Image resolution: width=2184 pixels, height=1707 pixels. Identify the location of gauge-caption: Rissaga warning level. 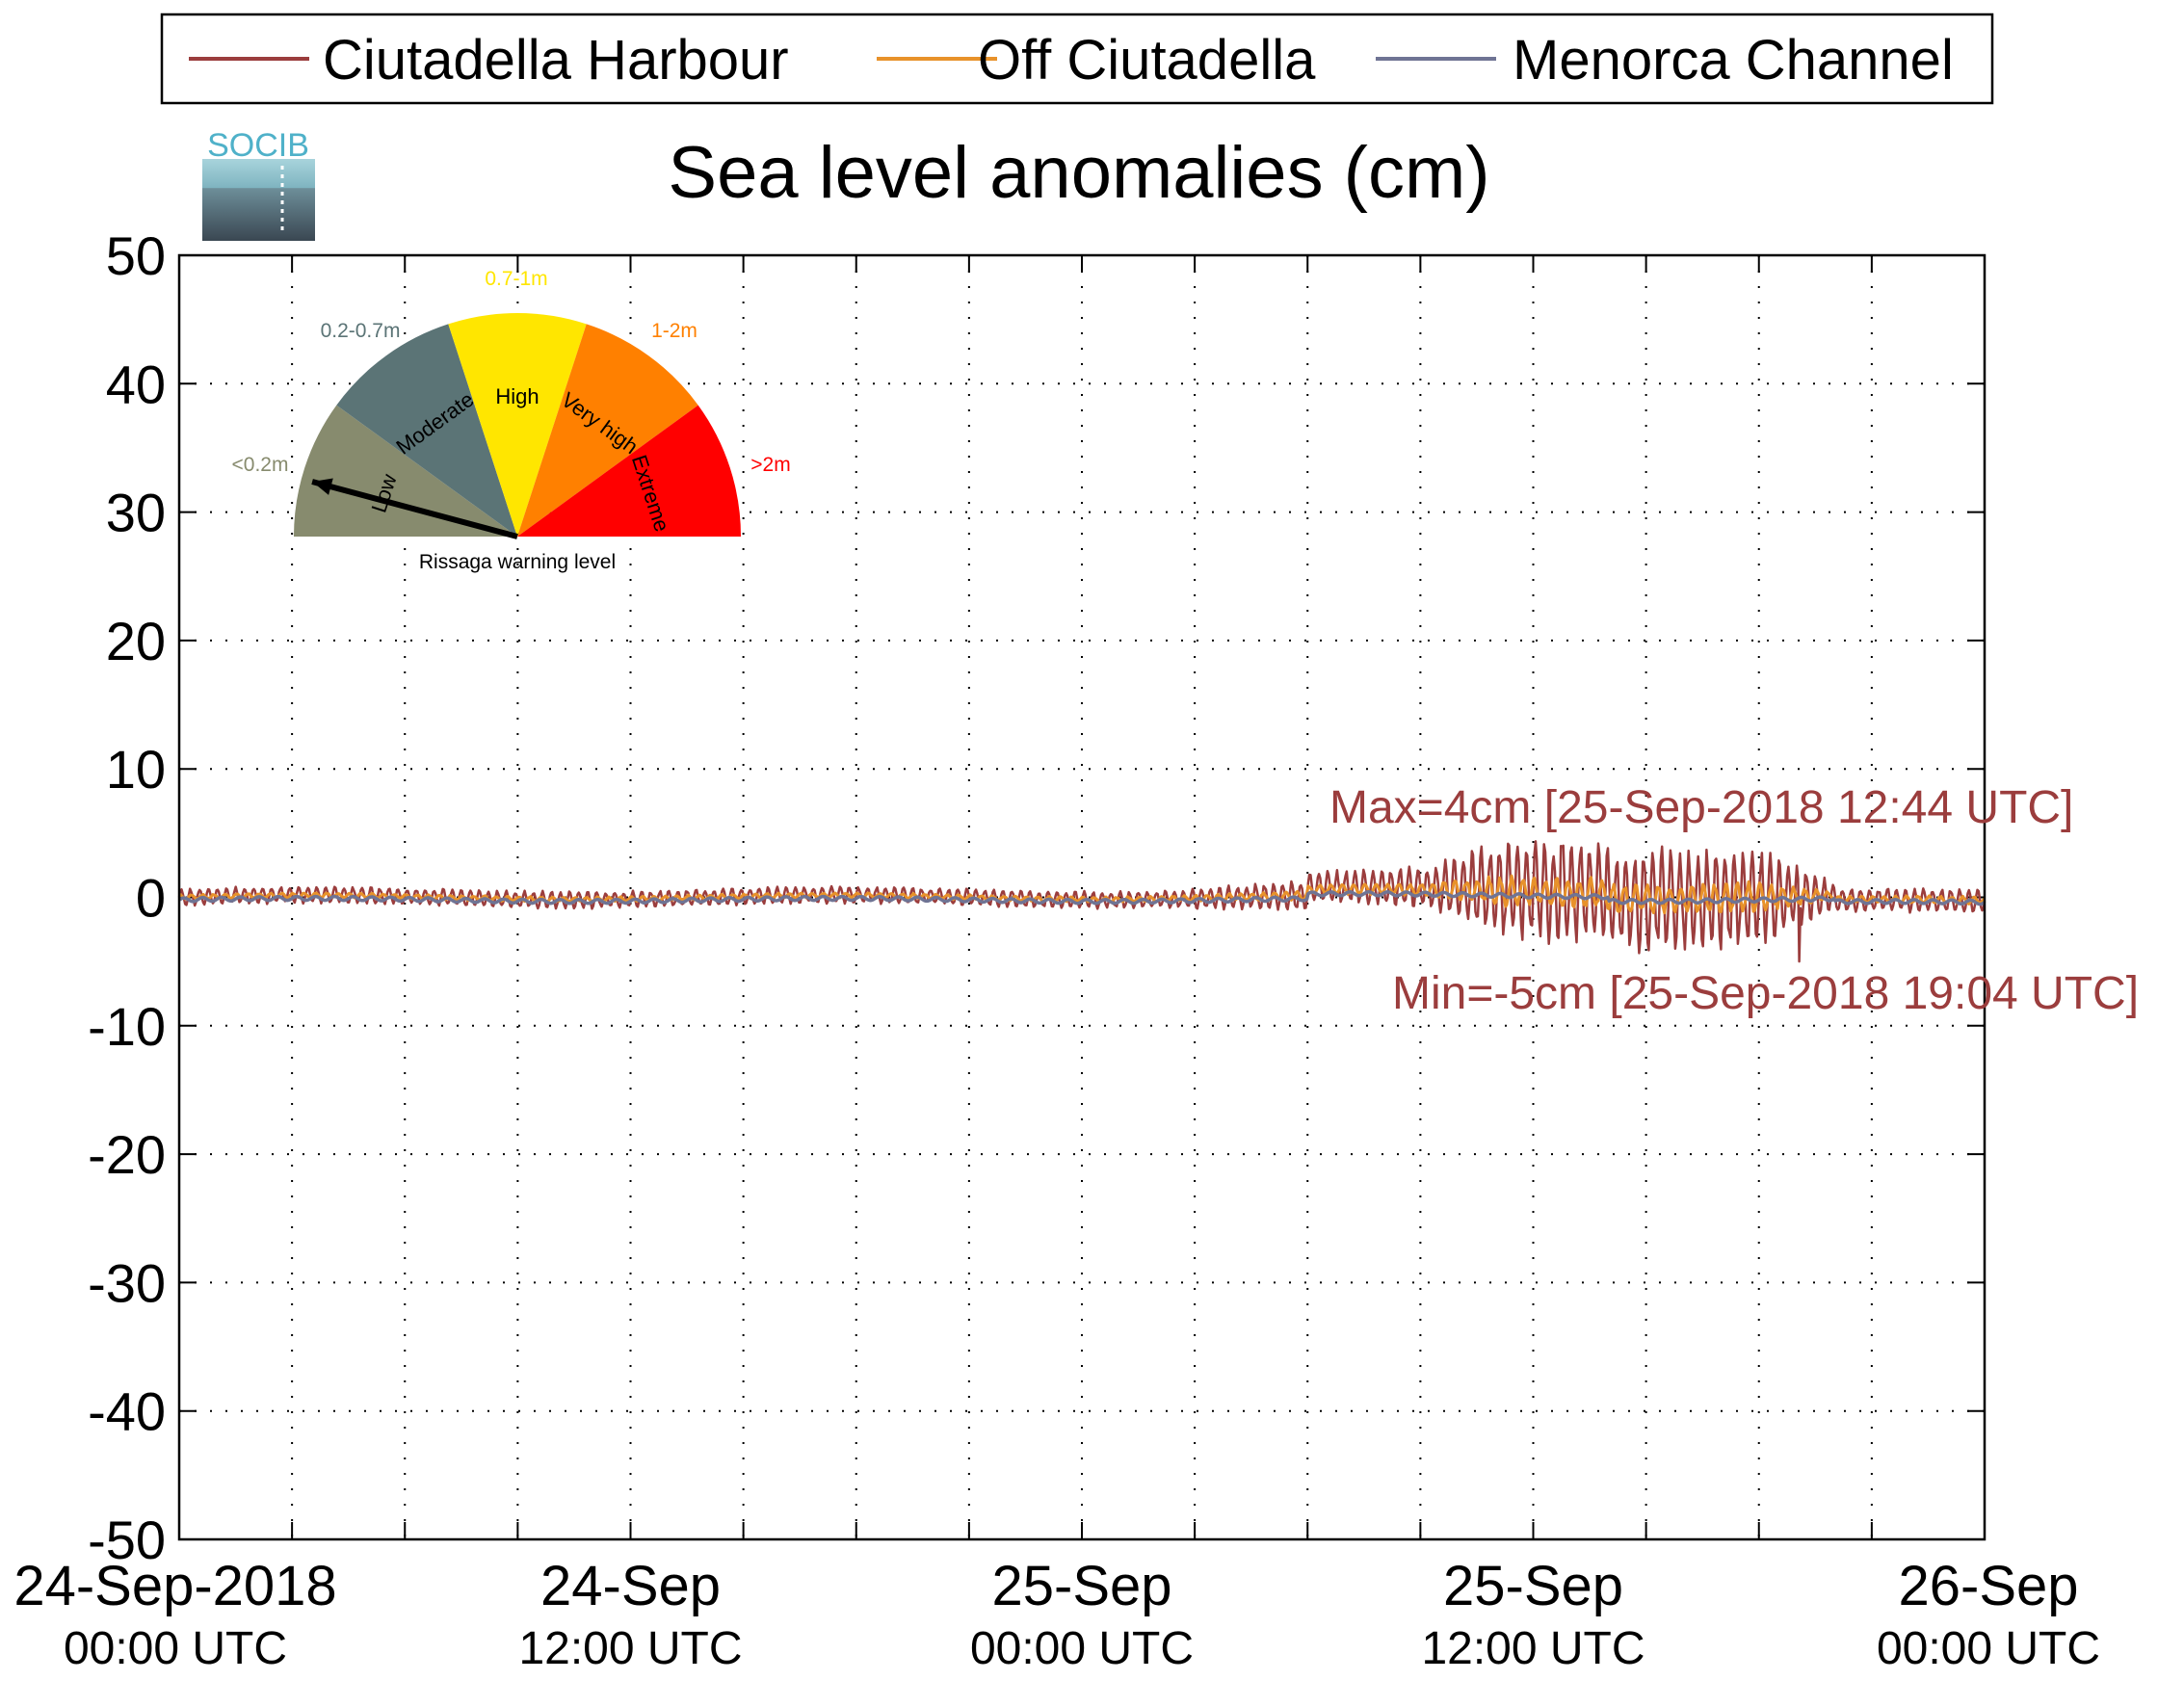
(518, 562).